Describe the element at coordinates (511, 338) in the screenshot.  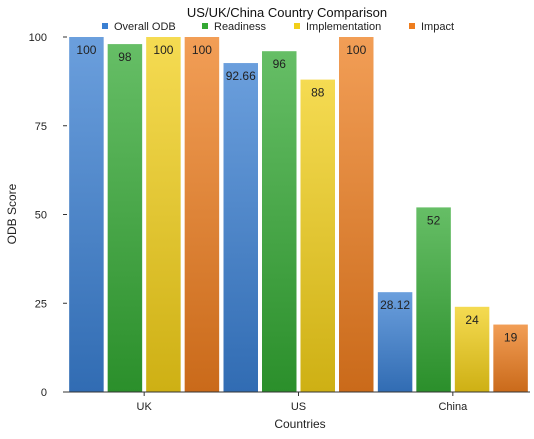
I see `data-label-china-impact: 19` at that location.